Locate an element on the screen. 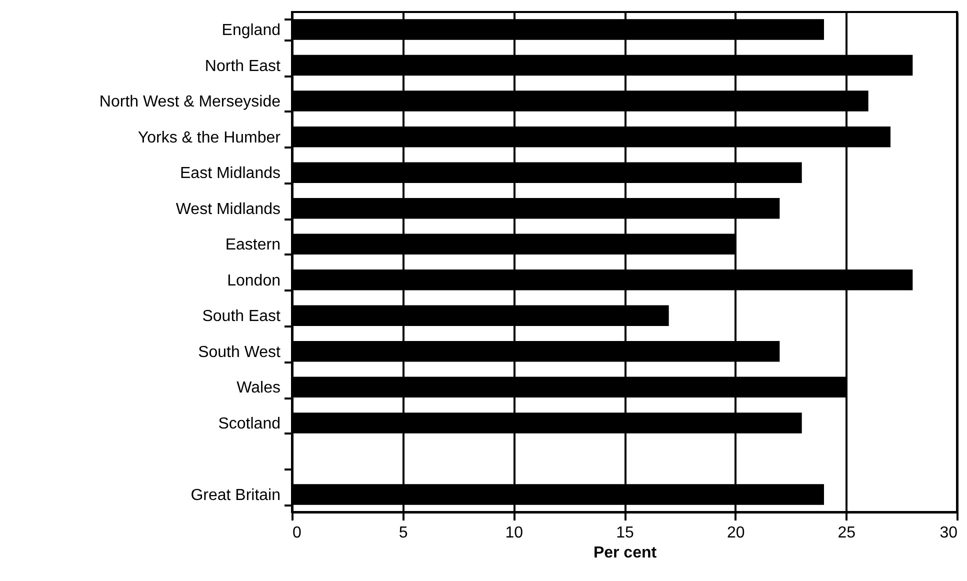 This screenshot has height=581, width=967. y-tick-label: West Midlands is located at coordinates (228, 209).